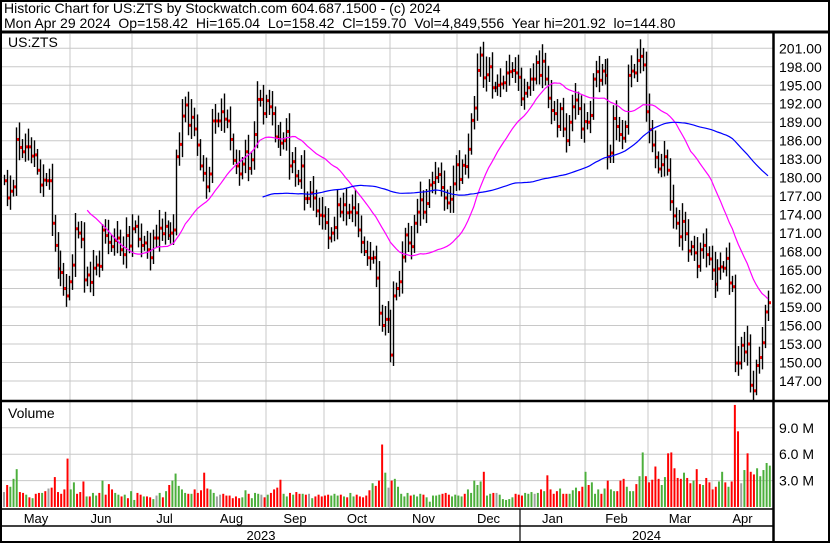 The image size is (830, 543). What do you see at coordinates (357, 518) in the screenshot?
I see `month-label: Oct` at bounding box center [357, 518].